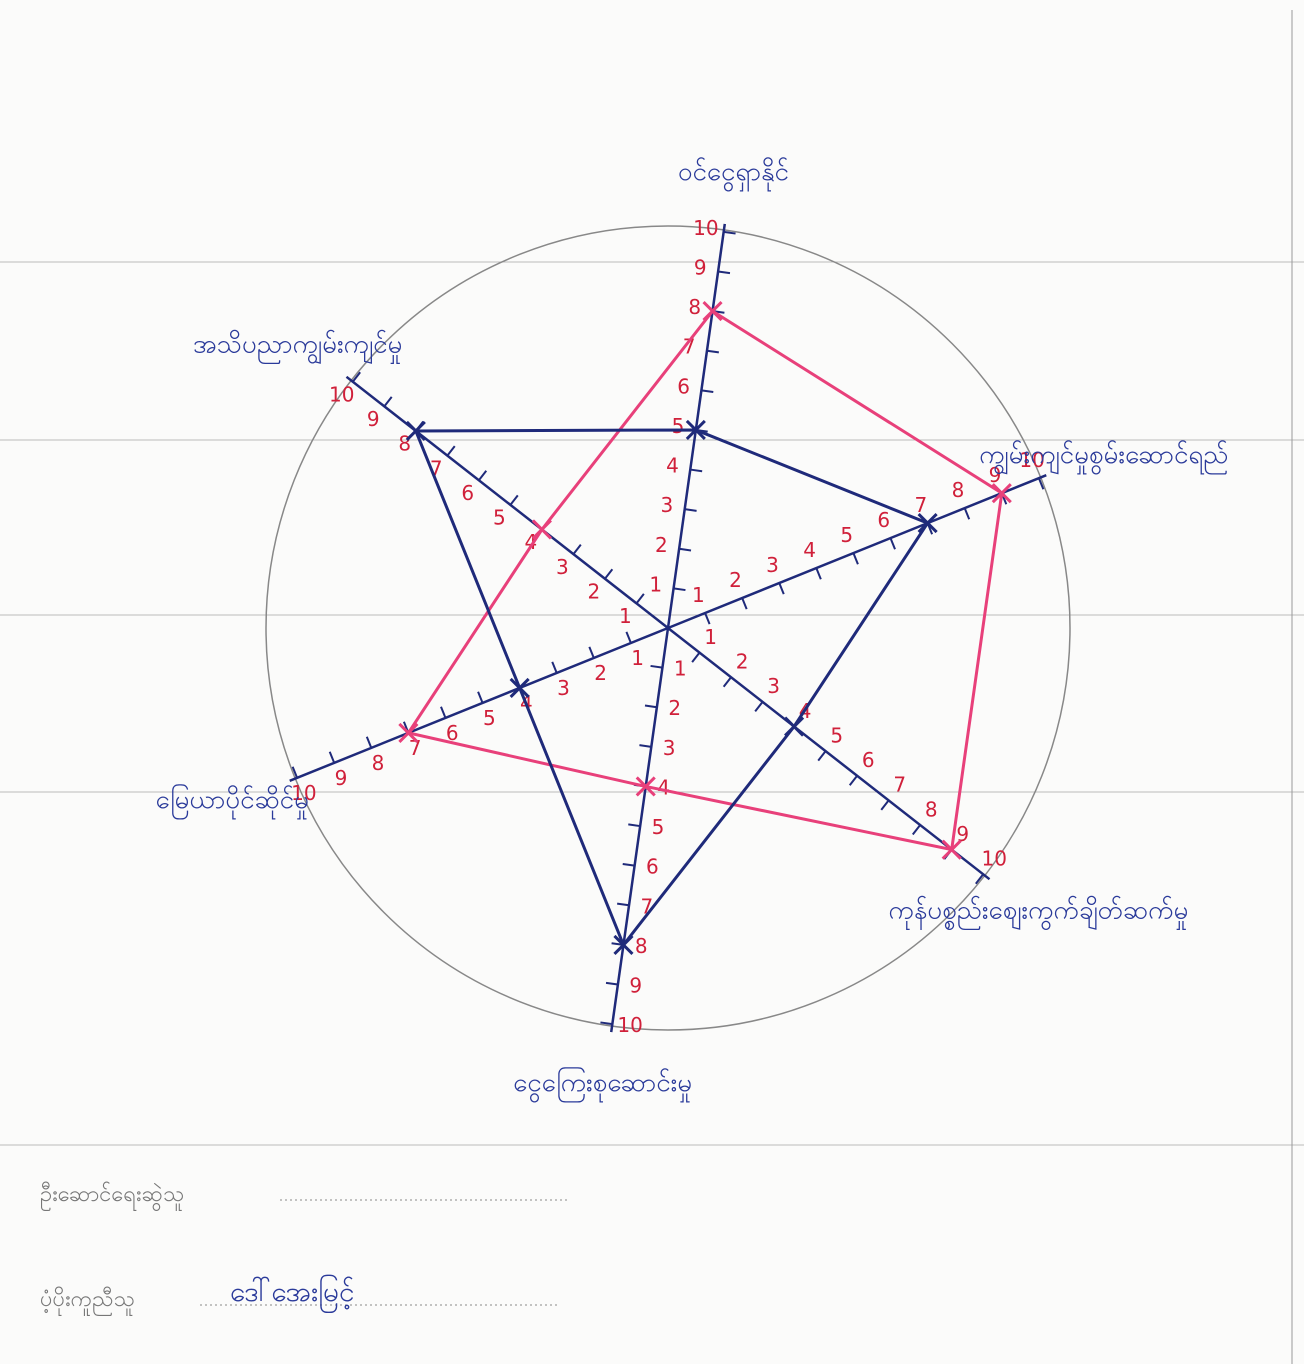 The width and height of the screenshot is (1304, 1364). What do you see at coordinates (602, 1084) in the screenshot?
I see `axis-label: ငွေကြေးစုဆောင်းမှု` at bounding box center [602, 1084].